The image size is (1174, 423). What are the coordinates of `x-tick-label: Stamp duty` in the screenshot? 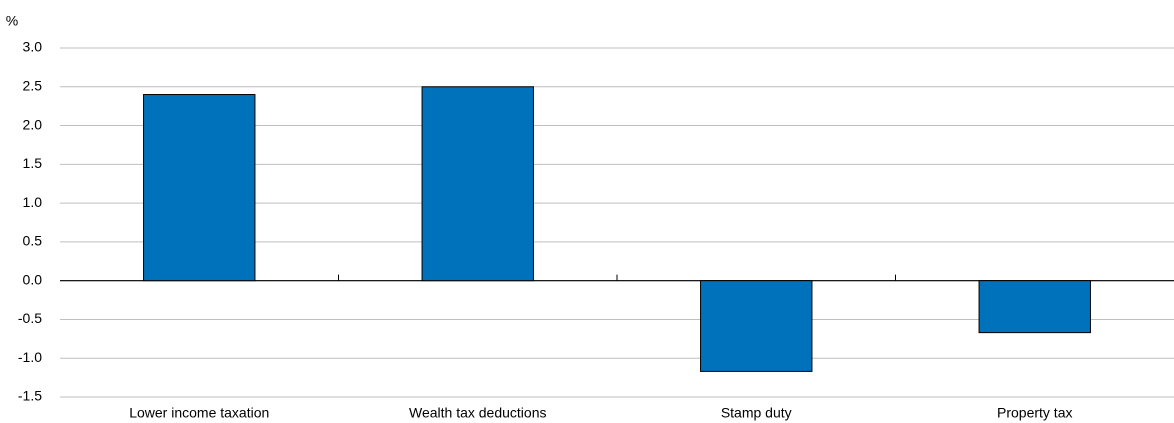 It's located at (756, 413).